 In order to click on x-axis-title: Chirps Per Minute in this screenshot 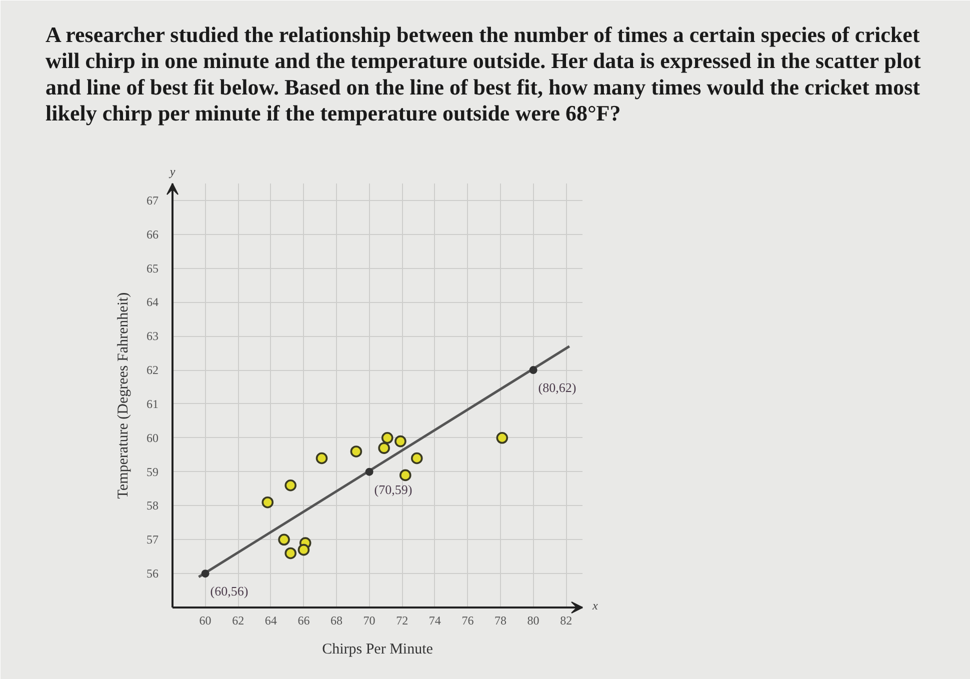, I will do `click(378, 650)`.